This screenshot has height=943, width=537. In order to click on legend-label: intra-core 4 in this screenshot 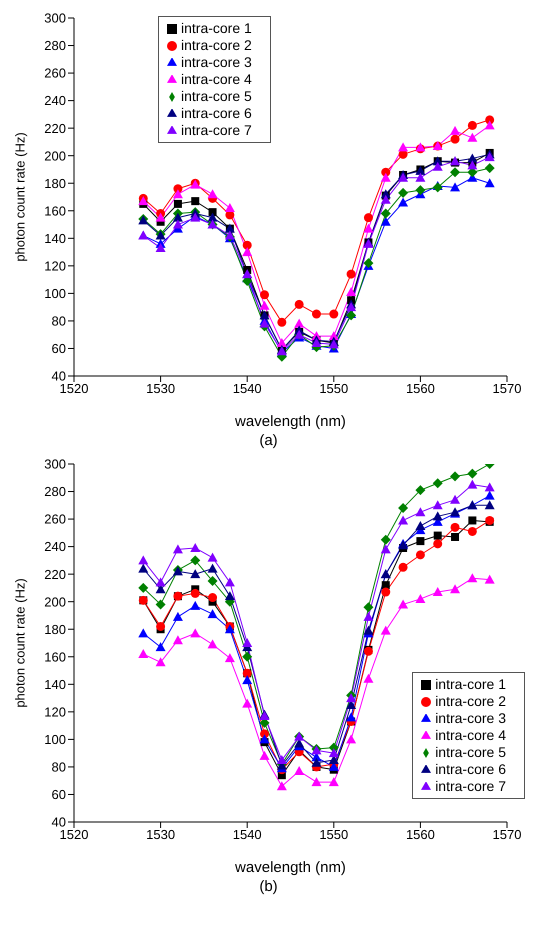, I will do `click(470, 735)`.